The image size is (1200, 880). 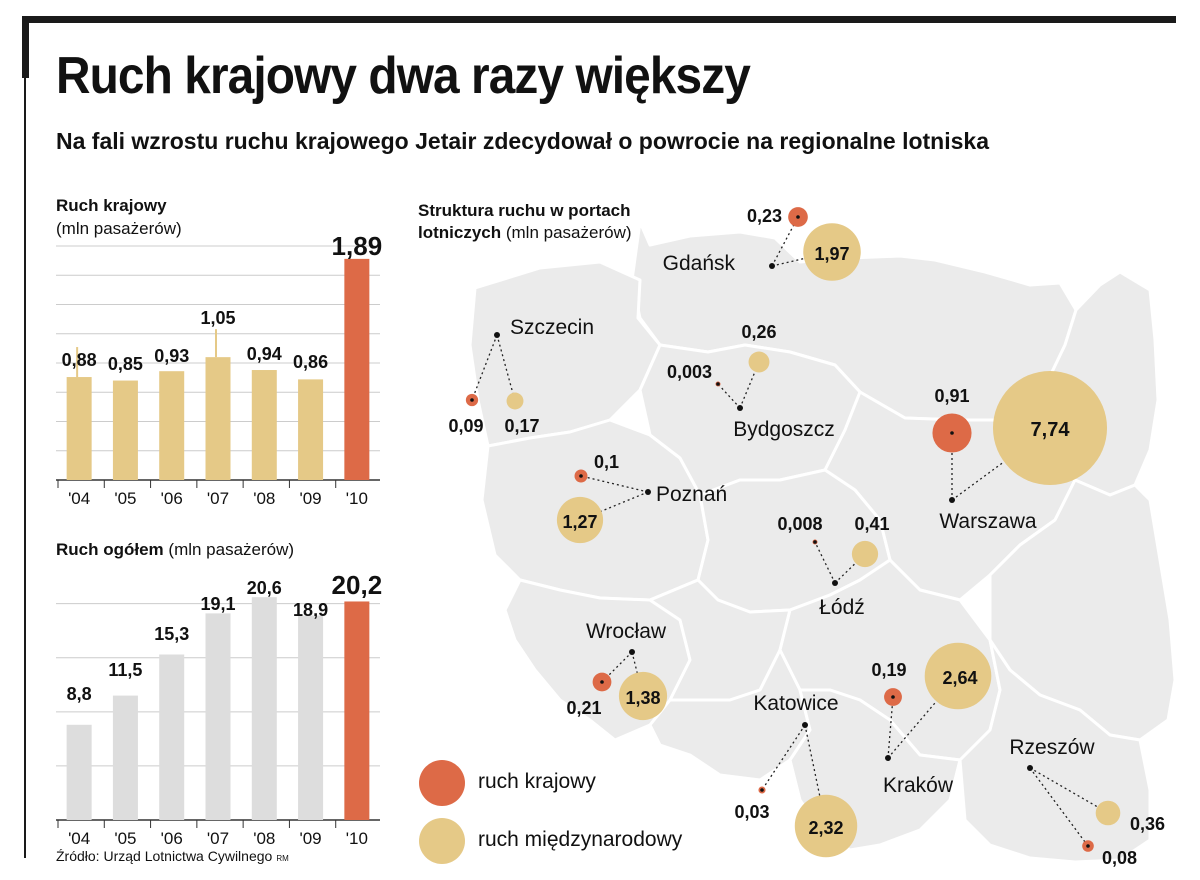 I want to click on source-credit: RM, so click(x=282, y=858).